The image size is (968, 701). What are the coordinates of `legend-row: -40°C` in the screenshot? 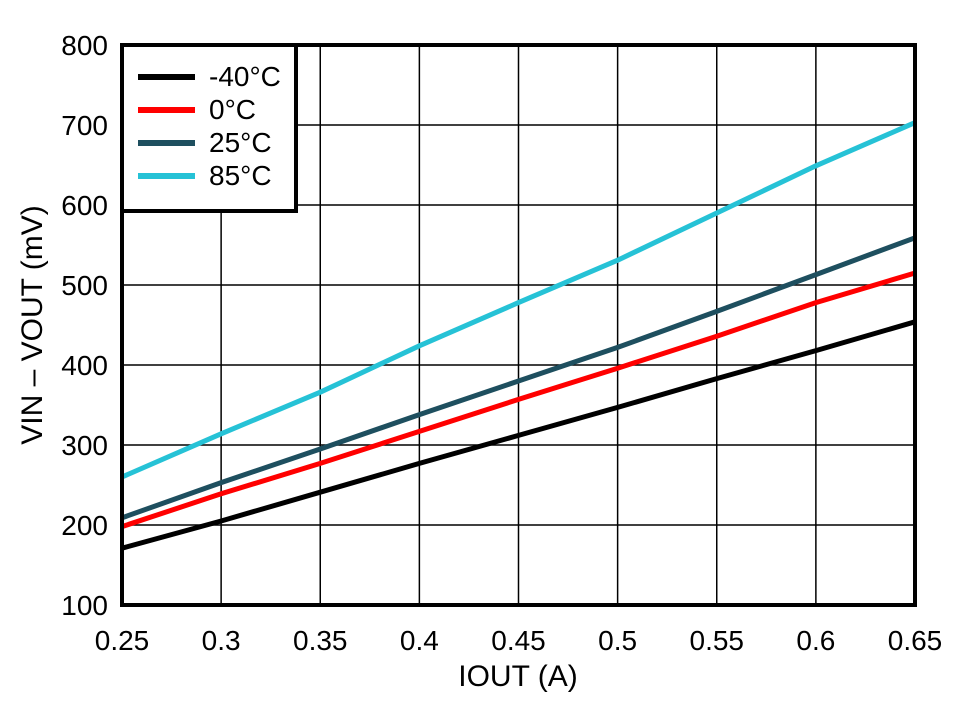 It's located at (216, 76).